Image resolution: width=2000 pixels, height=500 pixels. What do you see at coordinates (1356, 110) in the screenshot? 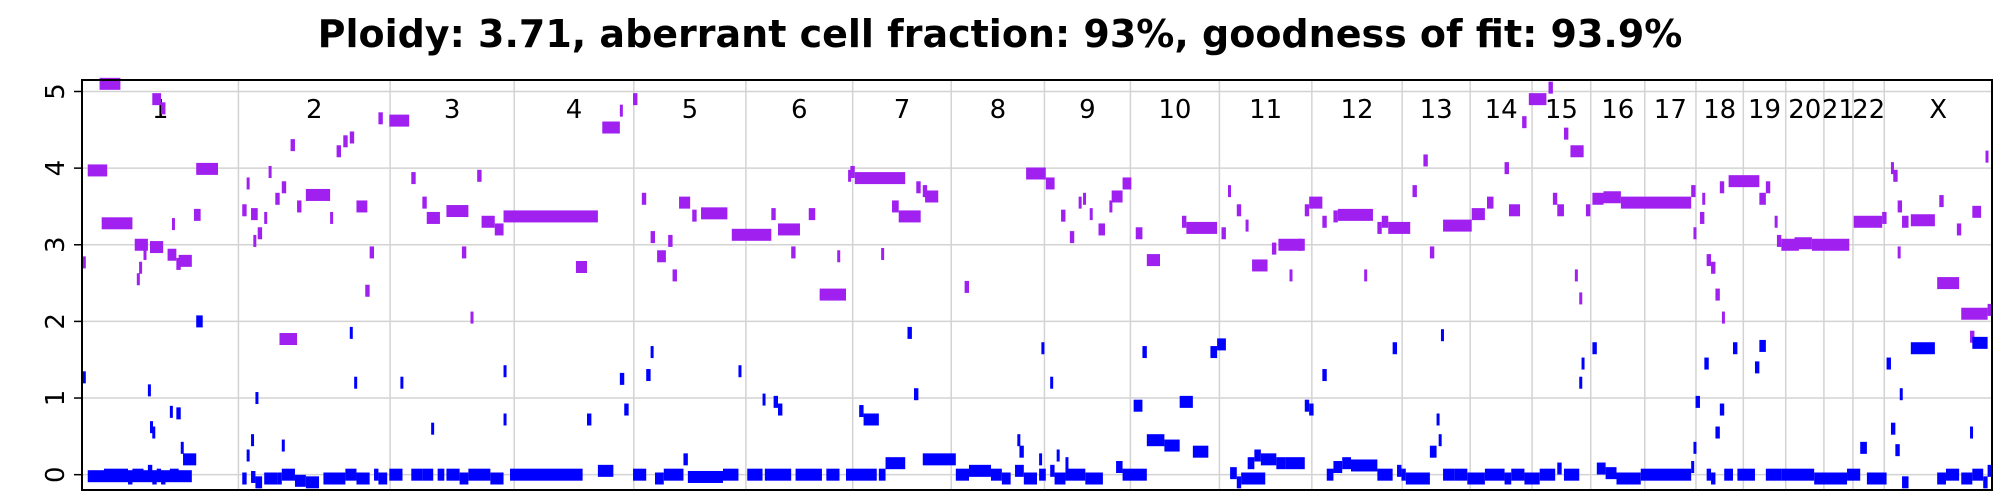
I see `chromosome-label: 12` at bounding box center [1356, 110].